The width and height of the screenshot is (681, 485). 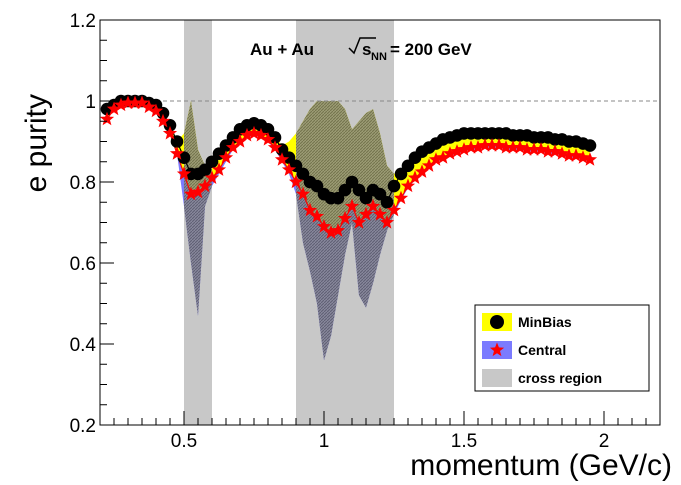 What do you see at coordinates (497, 378) in the screenshot?
I see `cross-region-legend-swatch` at bounding box center [497, 378].